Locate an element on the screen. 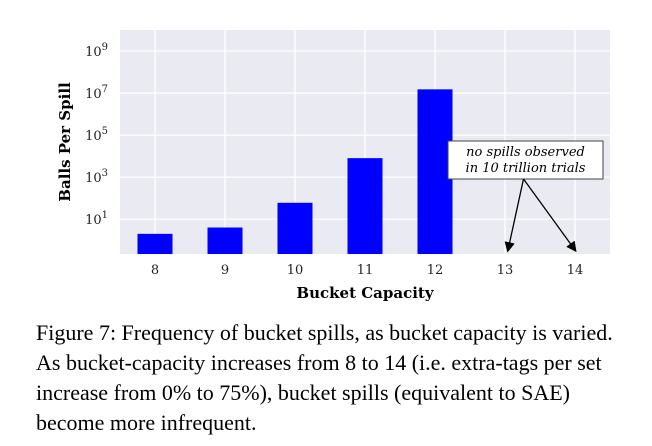 This screenshot has height=446, width=652. y-tick-label: 10³ is located at coordinates (96, 177).